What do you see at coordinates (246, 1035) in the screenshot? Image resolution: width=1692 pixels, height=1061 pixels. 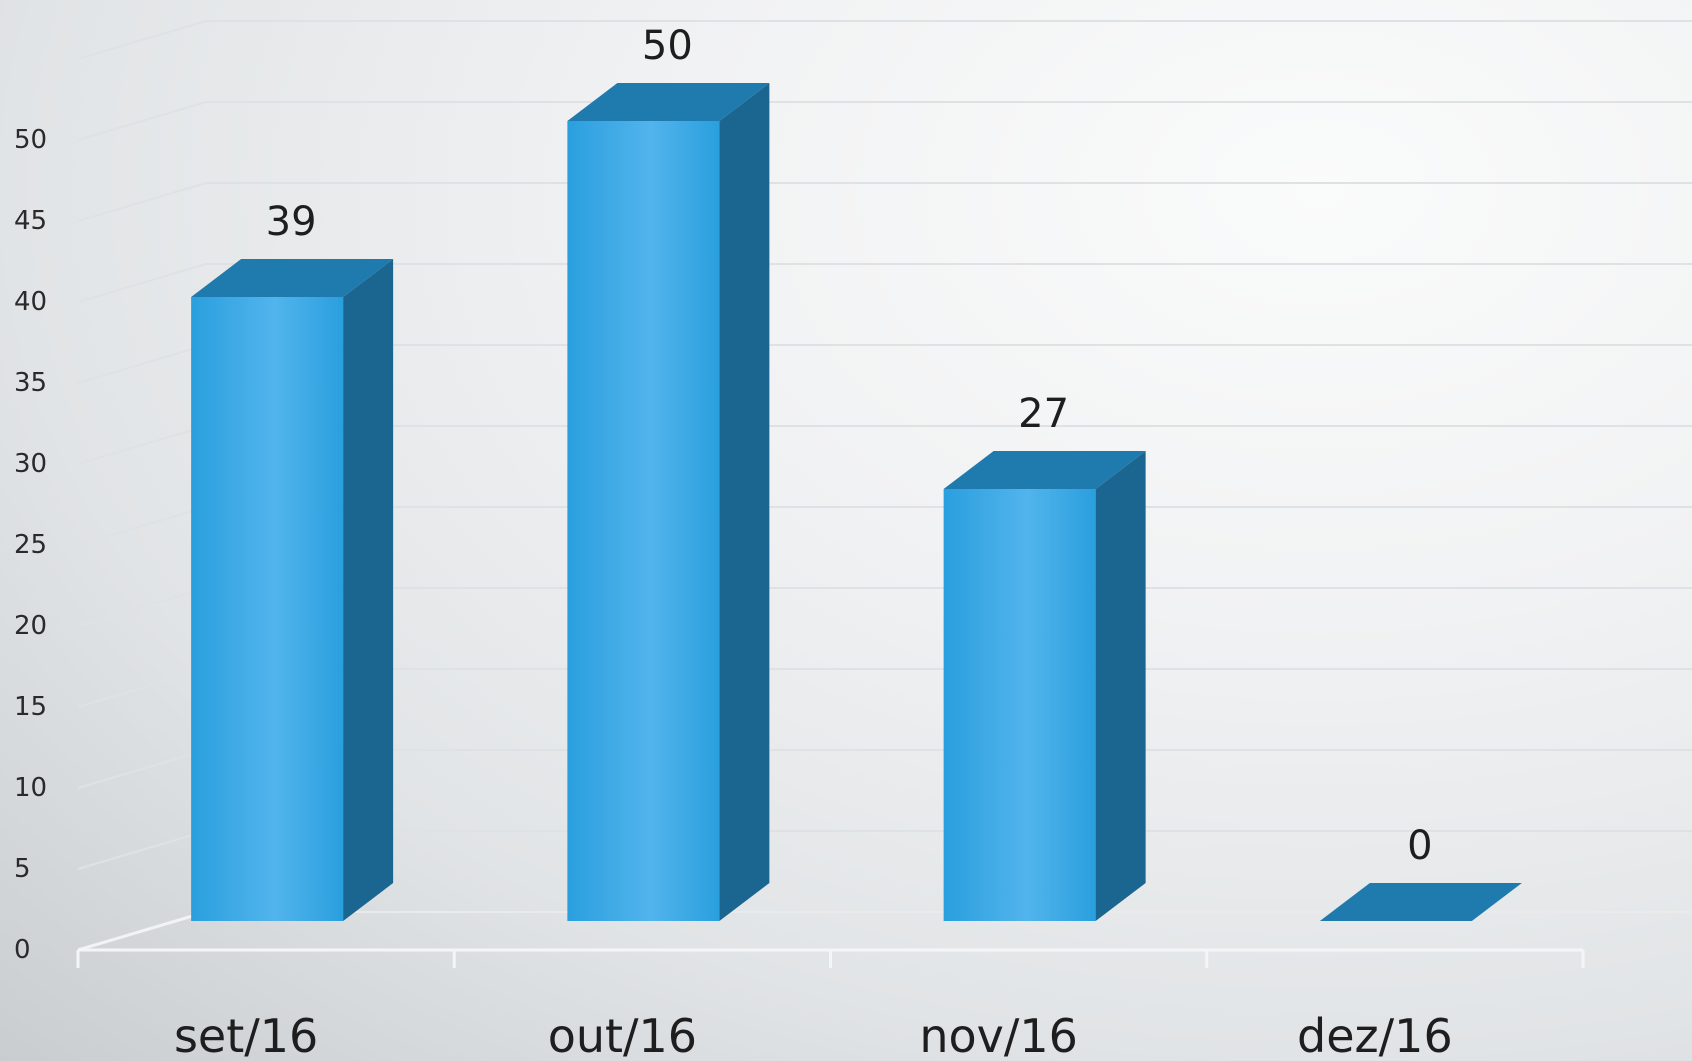 I see `category-label: set/16` at bounding box center [246, 1035].